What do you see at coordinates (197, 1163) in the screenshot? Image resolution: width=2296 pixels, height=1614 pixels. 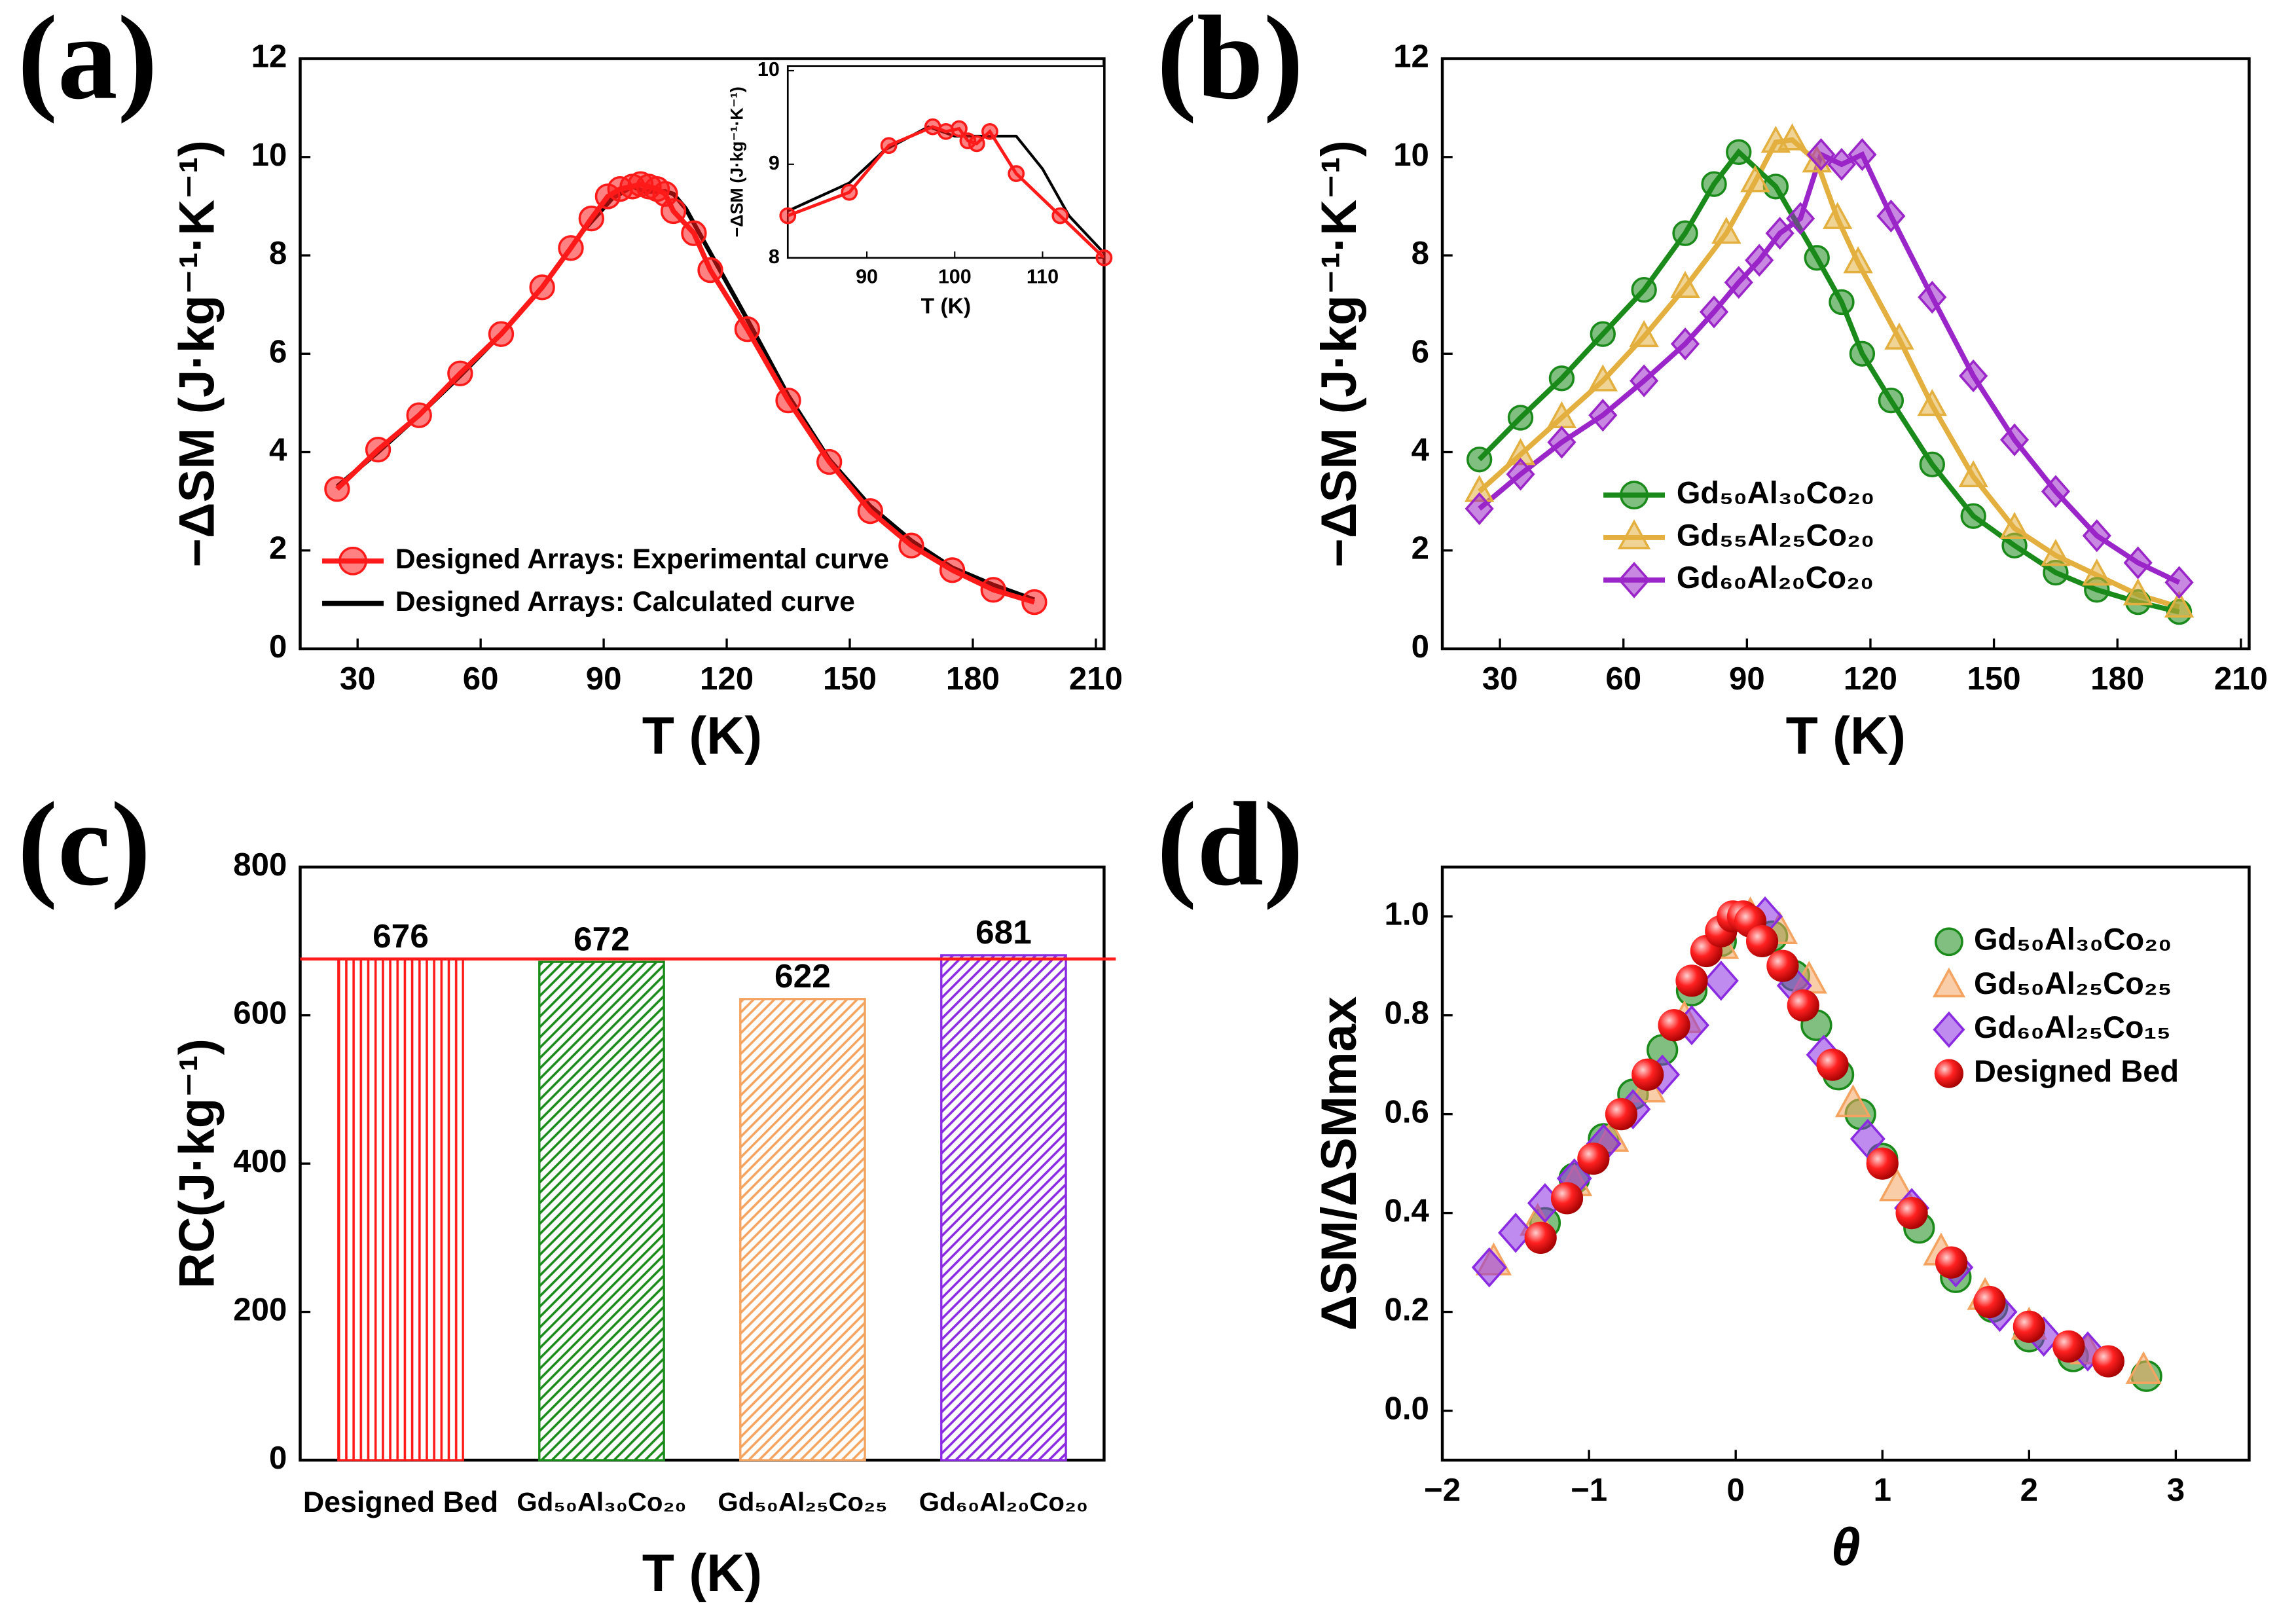 I see `y-axis-label: RC(J·kg⁻¹)` at bounding box center [197, 1163].